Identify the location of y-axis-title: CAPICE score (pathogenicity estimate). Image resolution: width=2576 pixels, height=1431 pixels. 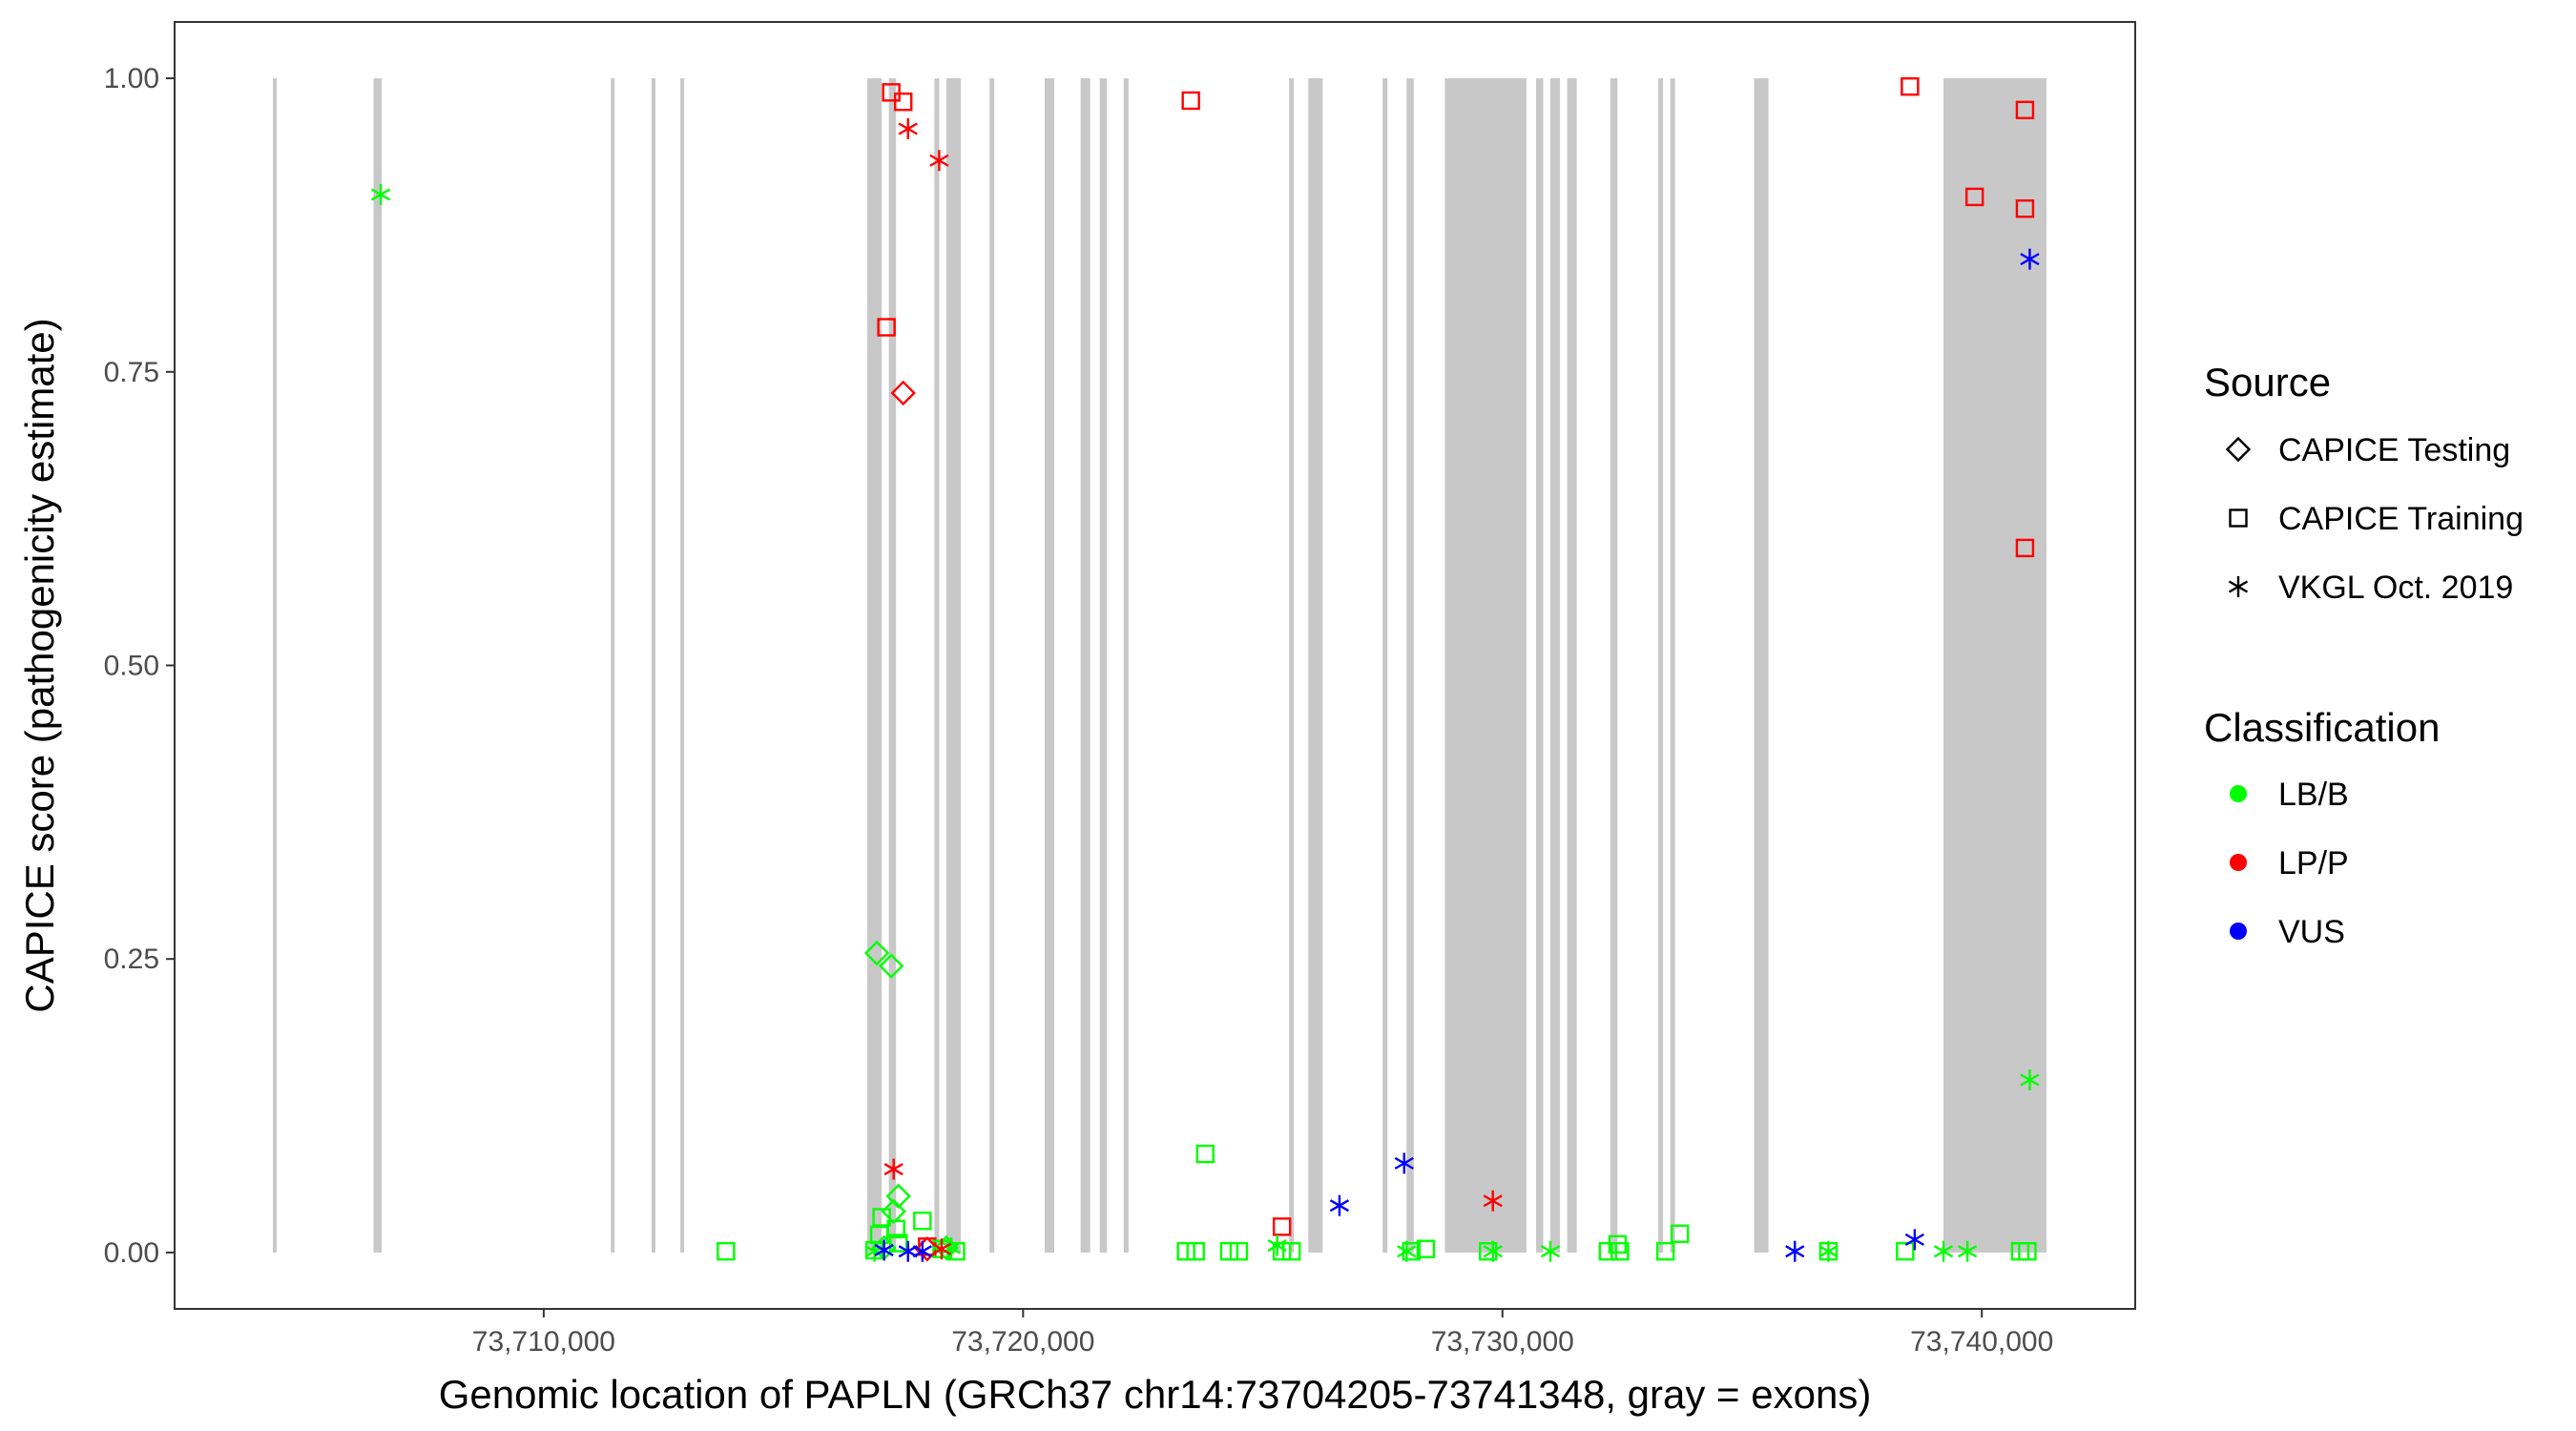
(39, 665).